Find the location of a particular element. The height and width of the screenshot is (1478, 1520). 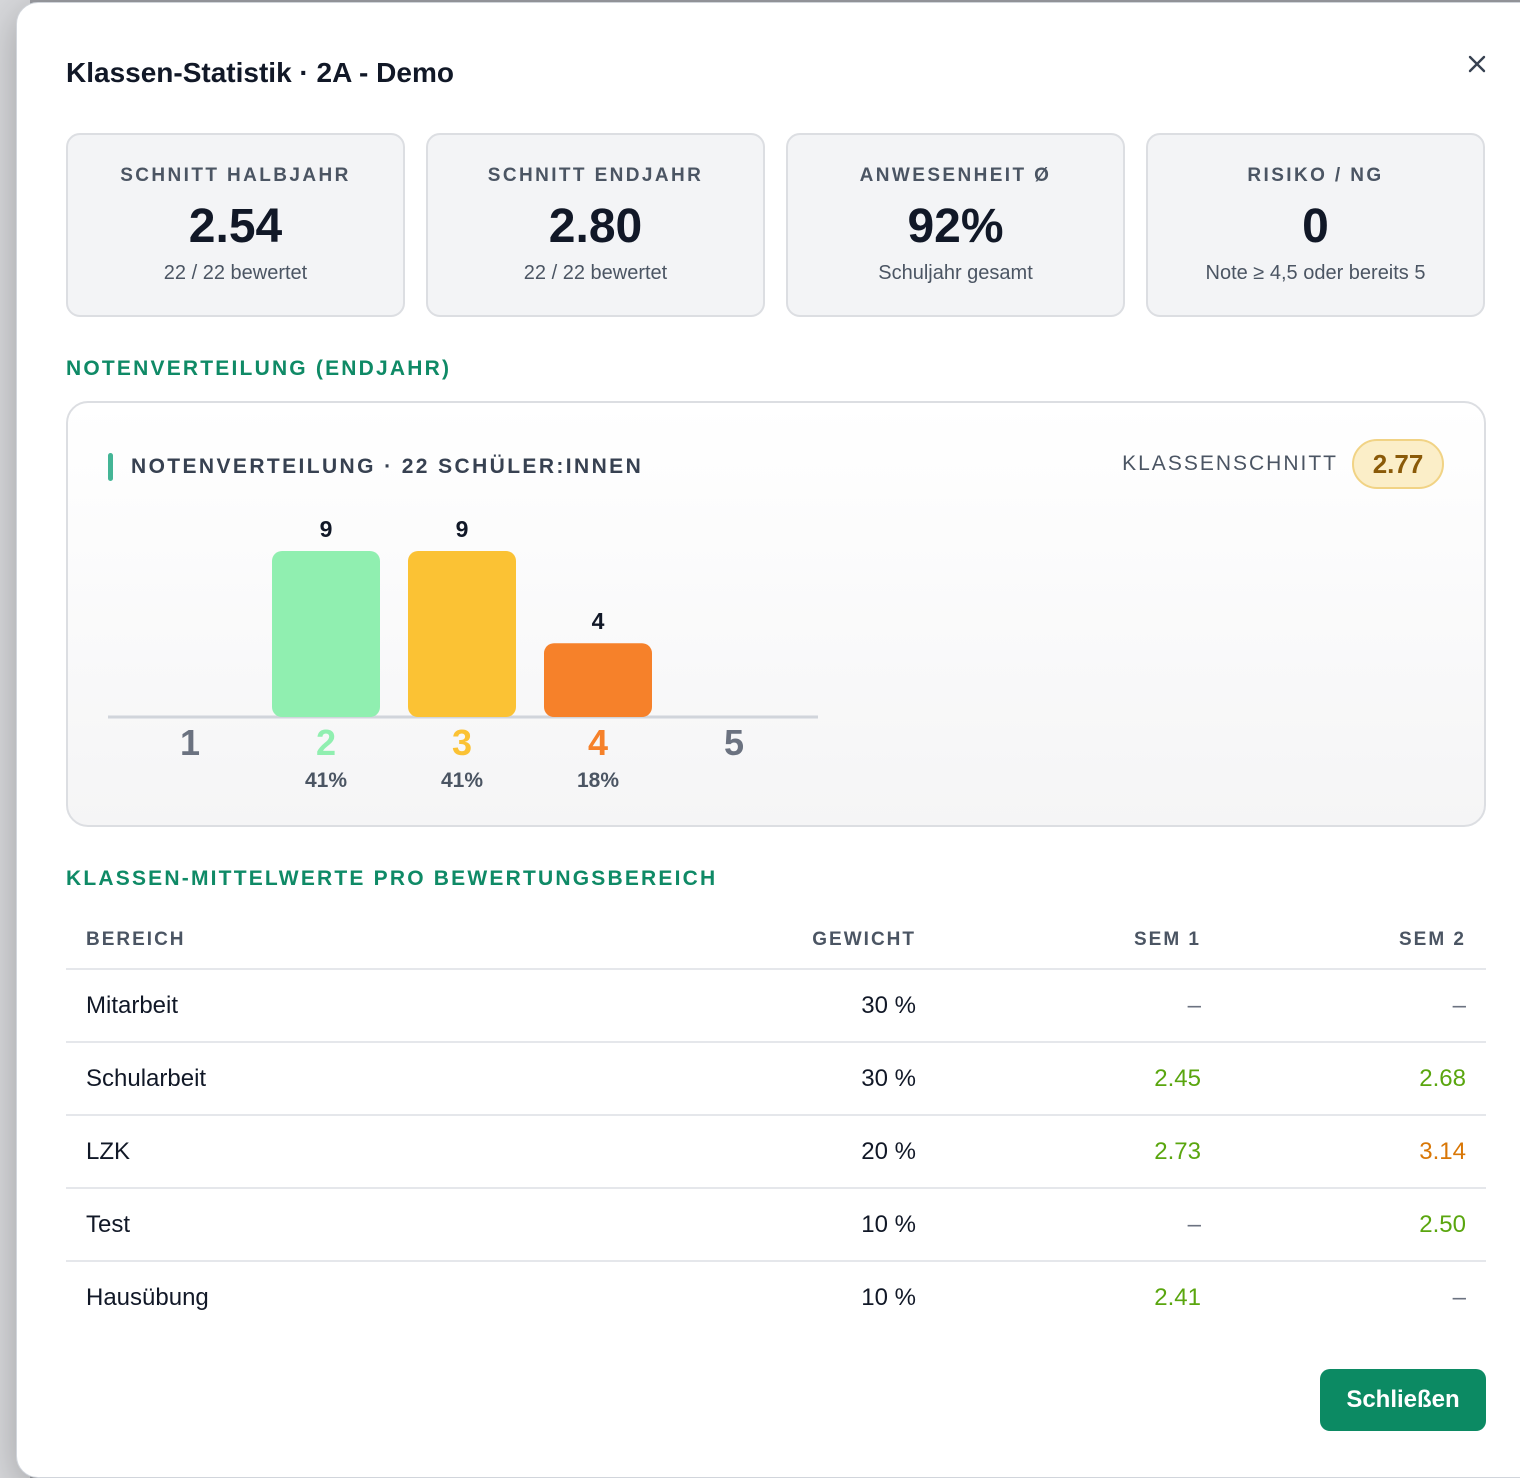

schliessen-button: Schließen is located at coordinates (1403, 1400).